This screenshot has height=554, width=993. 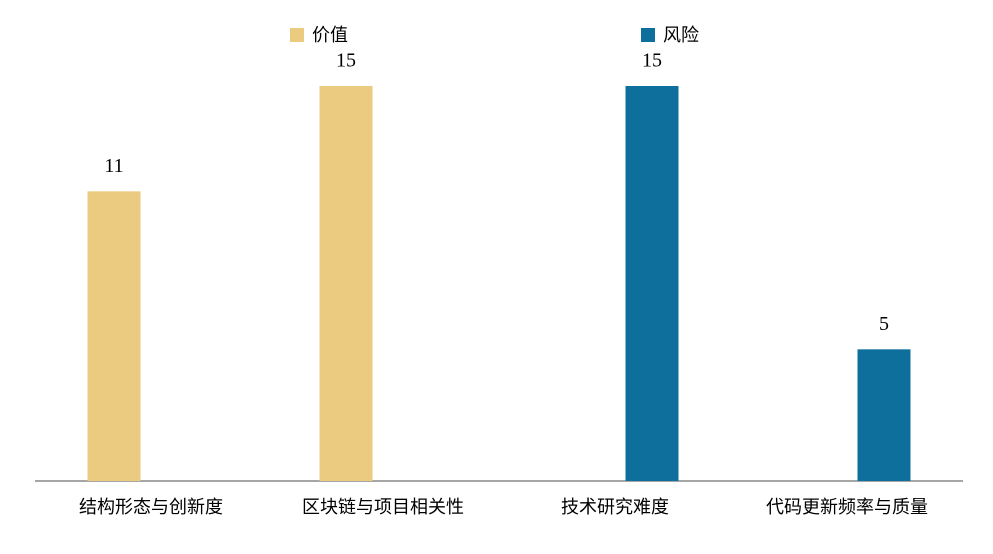 What do you see at coordinates (113, 166) in the screenshot?
I see `value-label: 11` at bounding box center [113, 166].